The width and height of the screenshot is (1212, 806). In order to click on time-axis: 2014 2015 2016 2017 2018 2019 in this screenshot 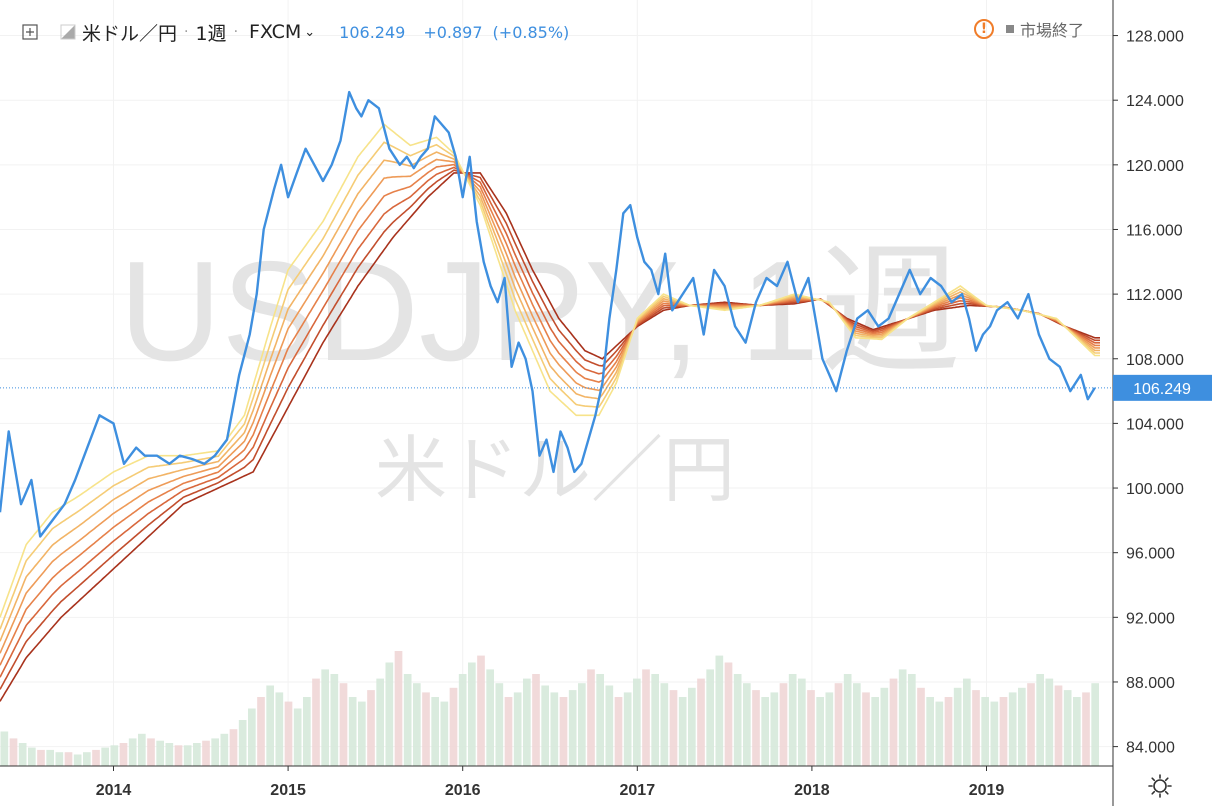, I will do `click(550, 782)`.